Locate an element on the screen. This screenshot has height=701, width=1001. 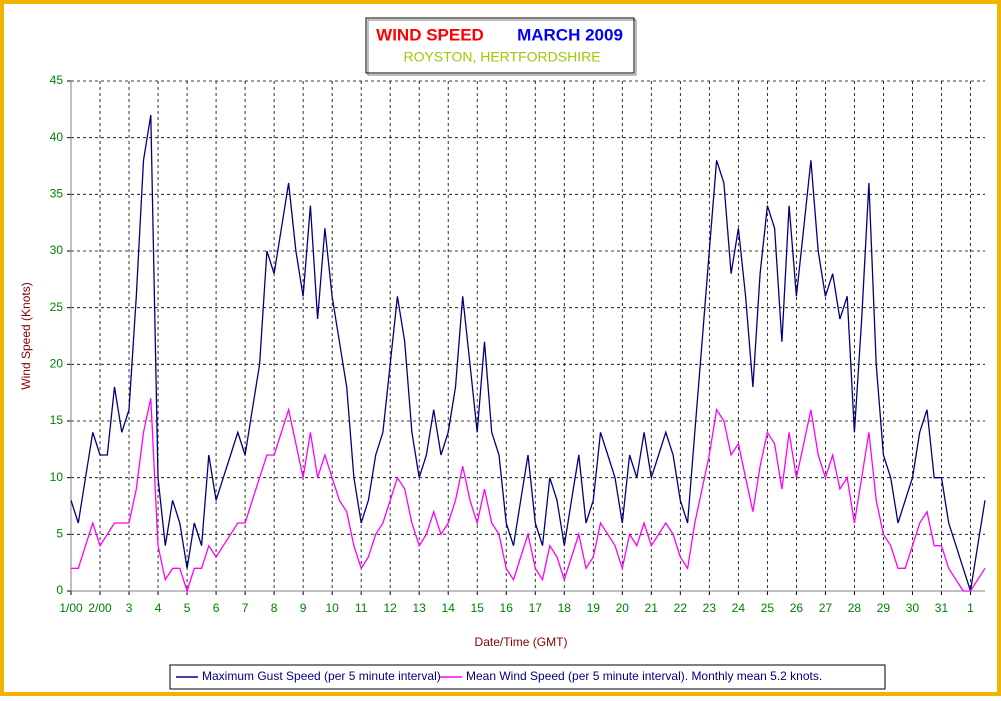
x-tick-label: 11 is located at coordinates (361, 608).